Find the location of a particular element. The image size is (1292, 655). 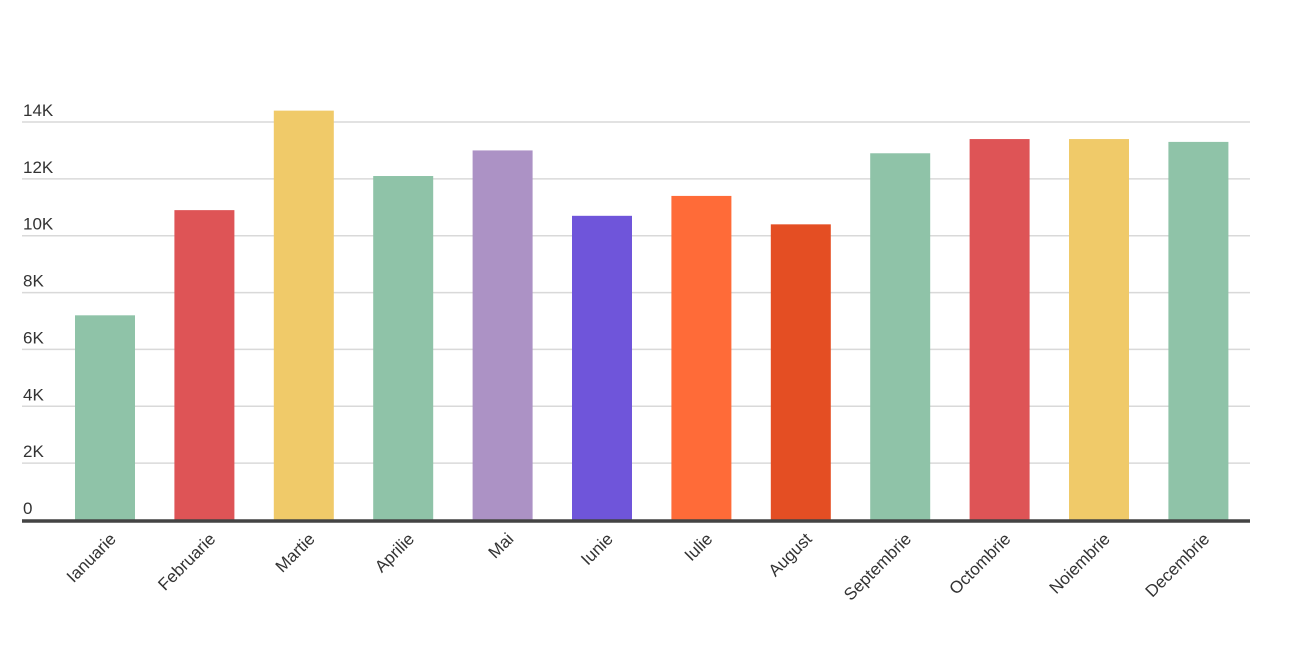

x-tick-label: August is located at coordinates (790, 554).